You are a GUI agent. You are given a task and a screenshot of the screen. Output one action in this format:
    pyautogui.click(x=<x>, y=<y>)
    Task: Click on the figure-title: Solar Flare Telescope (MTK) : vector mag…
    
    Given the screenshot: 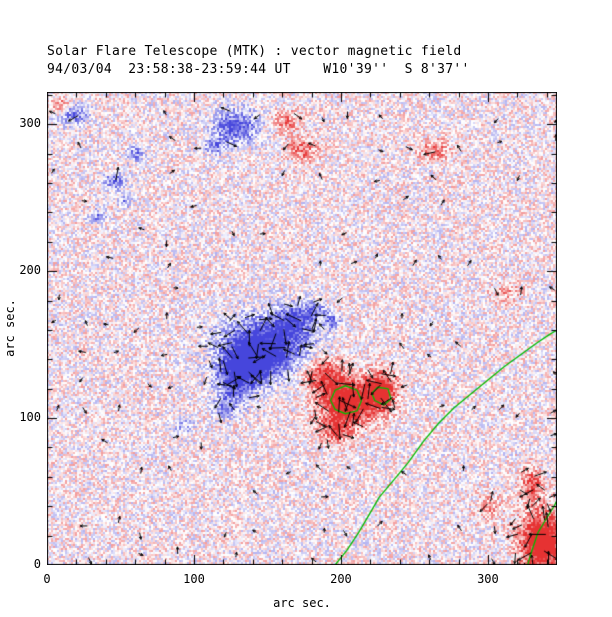 What is the action you would take?
    pyautogui.click(x=254, y=51)
    